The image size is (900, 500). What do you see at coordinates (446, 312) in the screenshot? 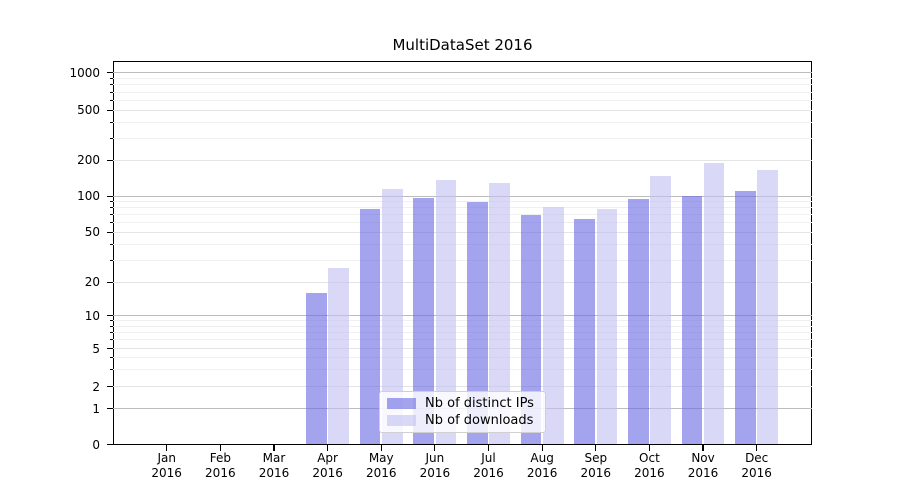
I see `bar-downloads-jun` at bounding box center [446, 312].